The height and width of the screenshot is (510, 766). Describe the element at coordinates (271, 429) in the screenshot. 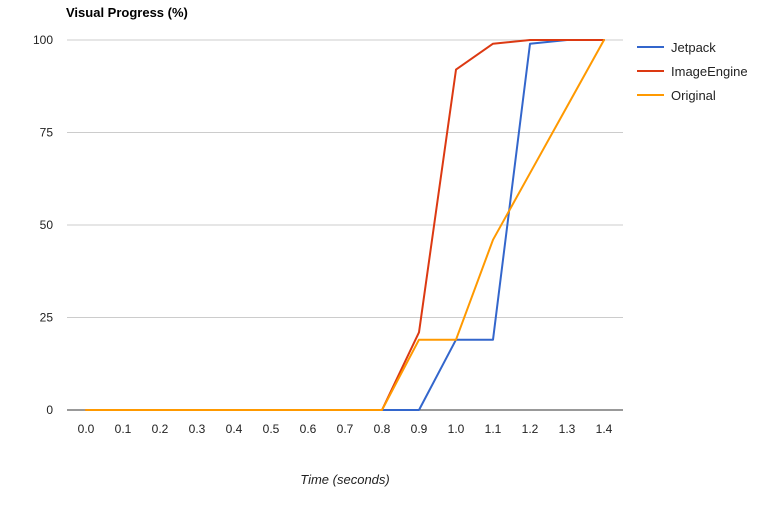

I see `x-tick-label: 0.5` at that location.